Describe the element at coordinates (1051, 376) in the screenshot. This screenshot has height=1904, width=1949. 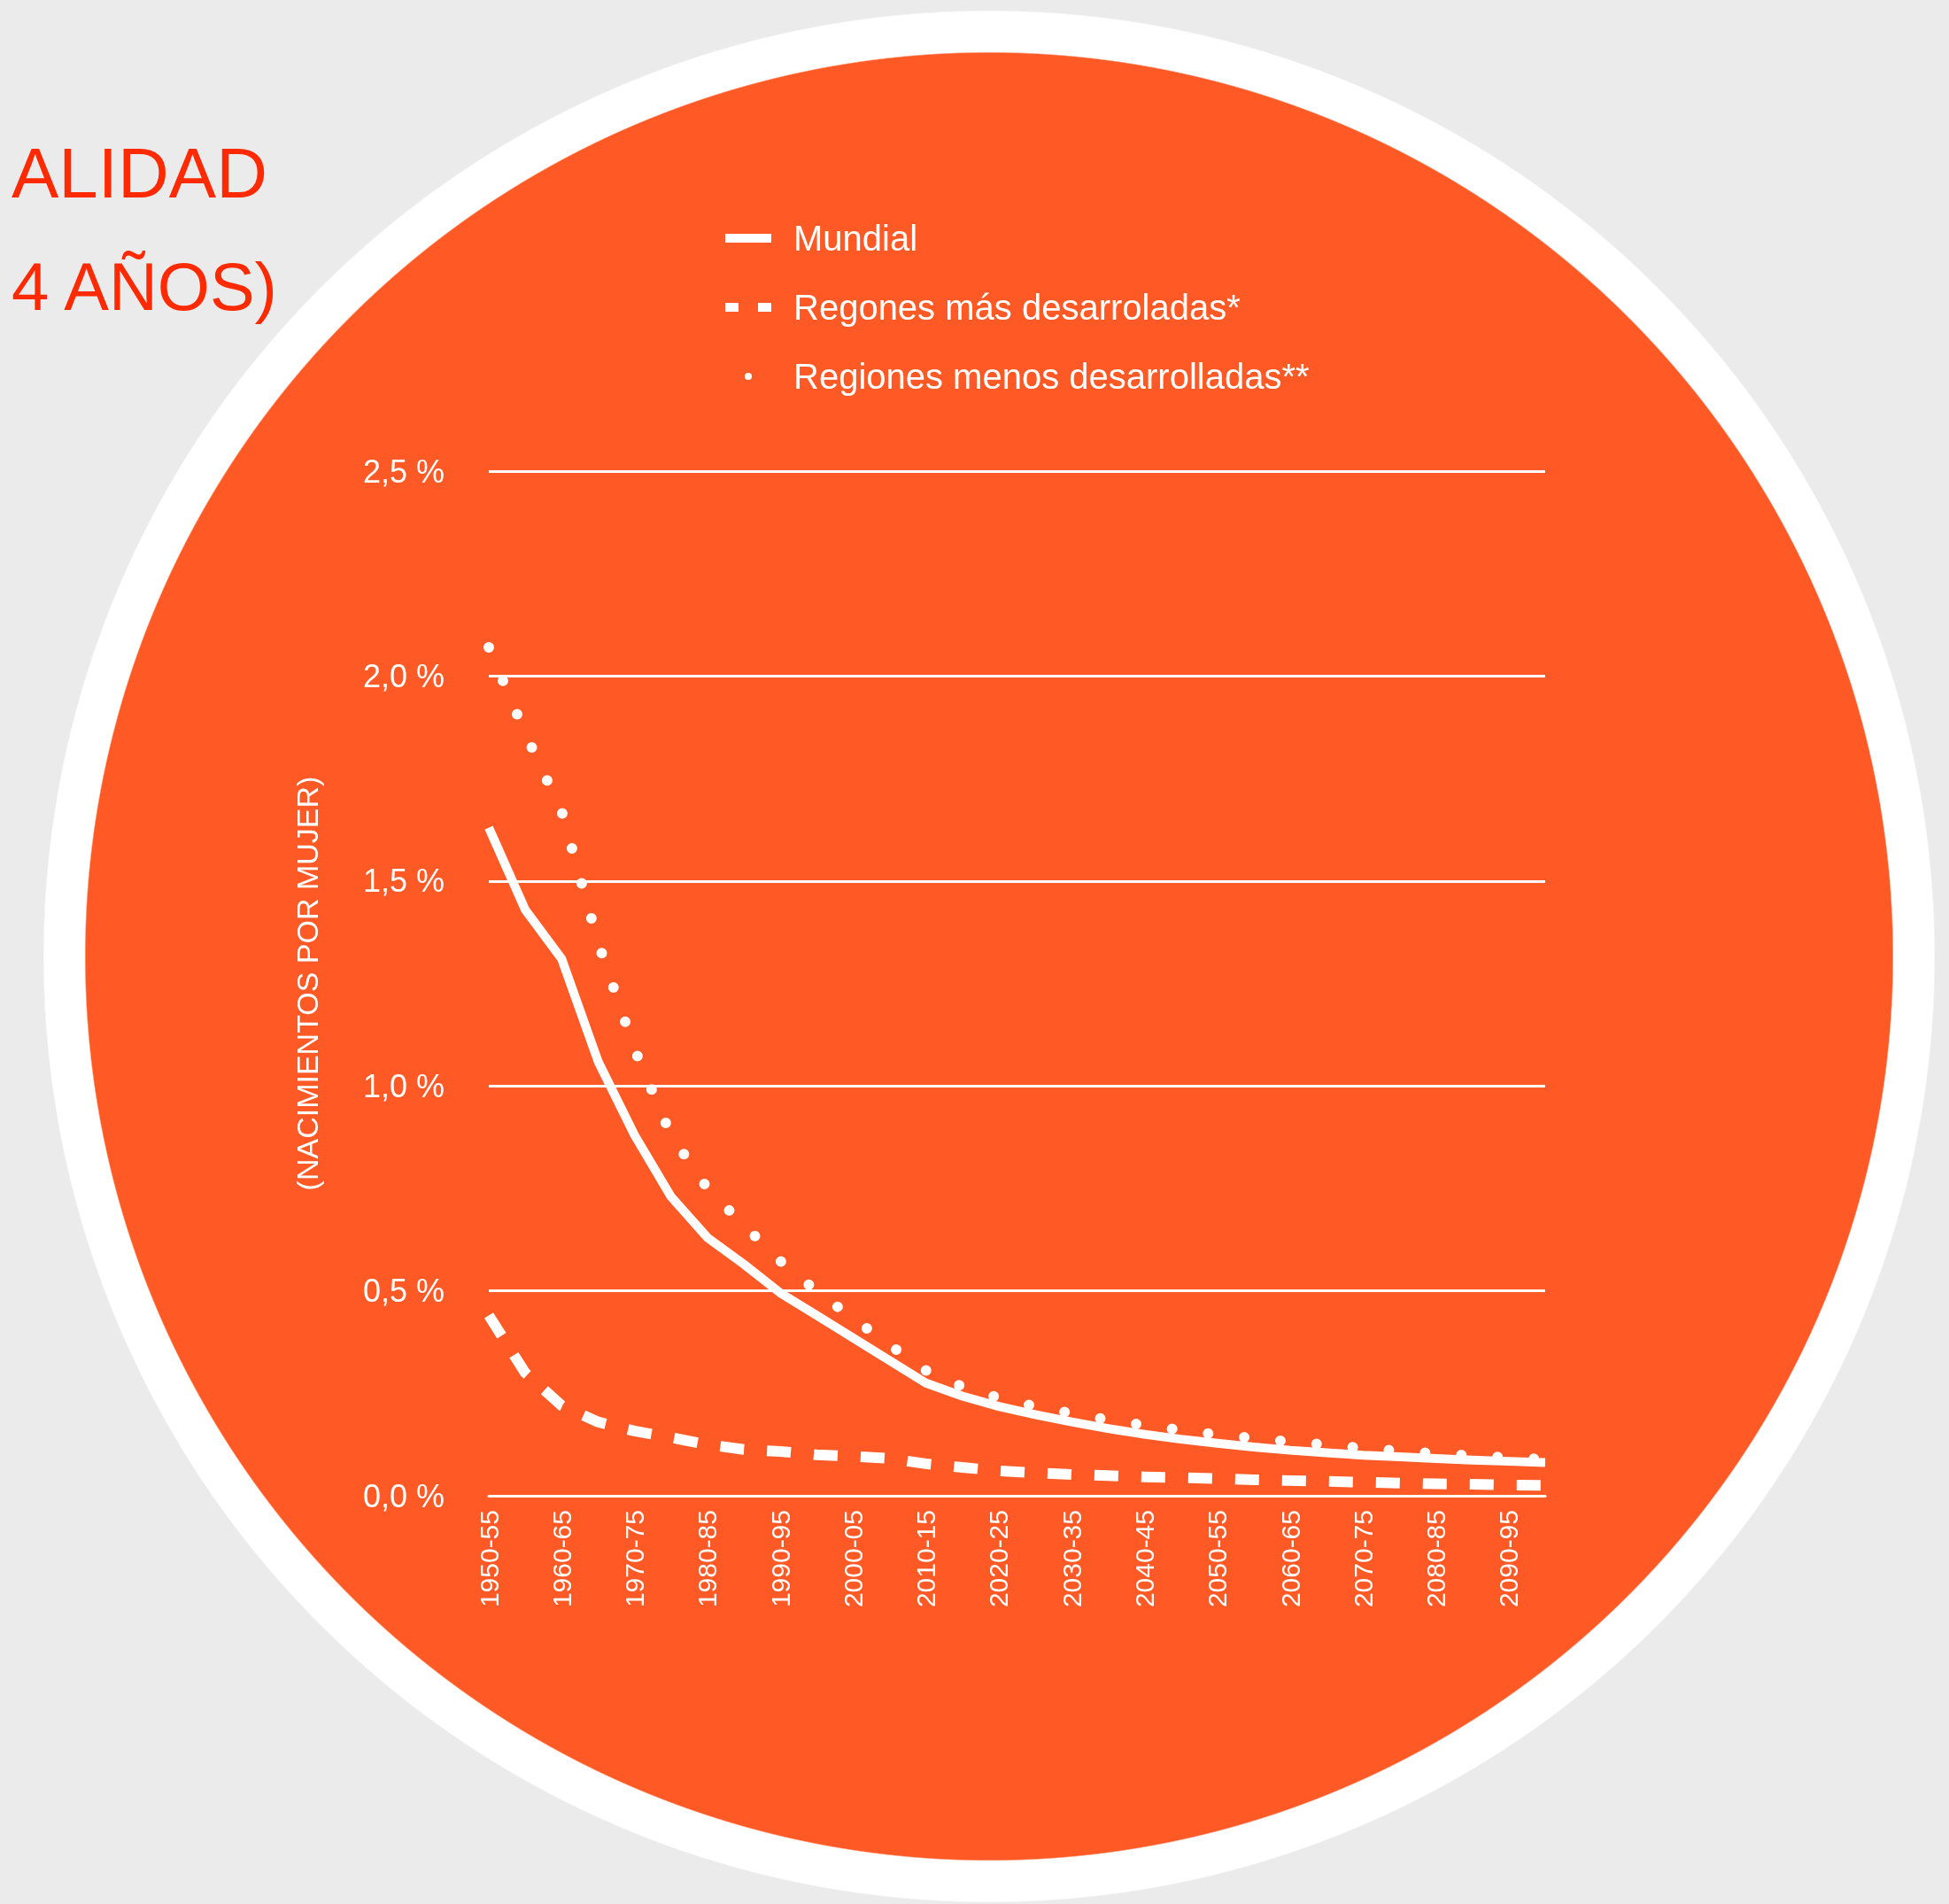
I see `legend-label: Regiones menos desarrolladas**` at that location.